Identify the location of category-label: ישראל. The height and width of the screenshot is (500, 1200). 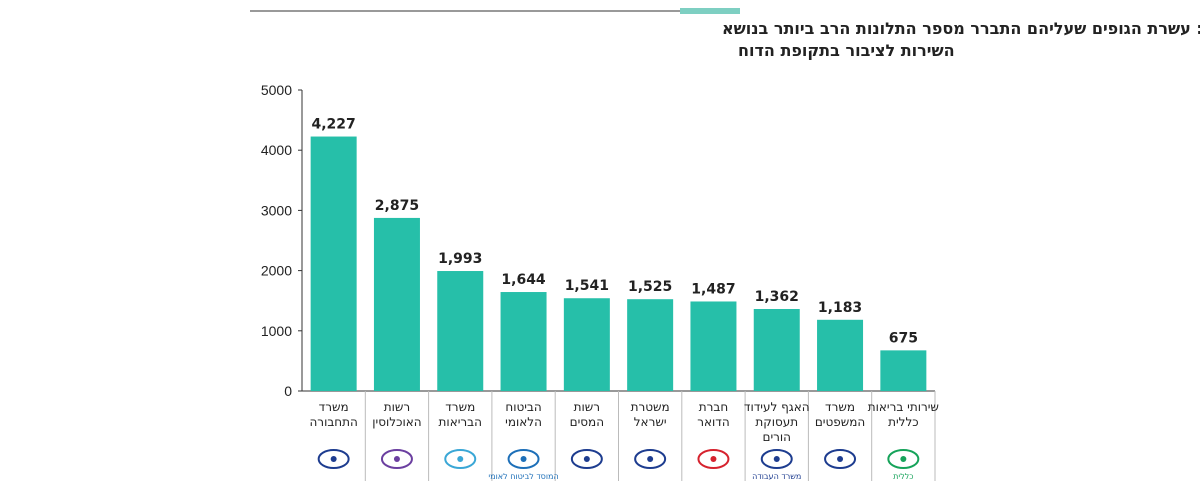
(650, 422).